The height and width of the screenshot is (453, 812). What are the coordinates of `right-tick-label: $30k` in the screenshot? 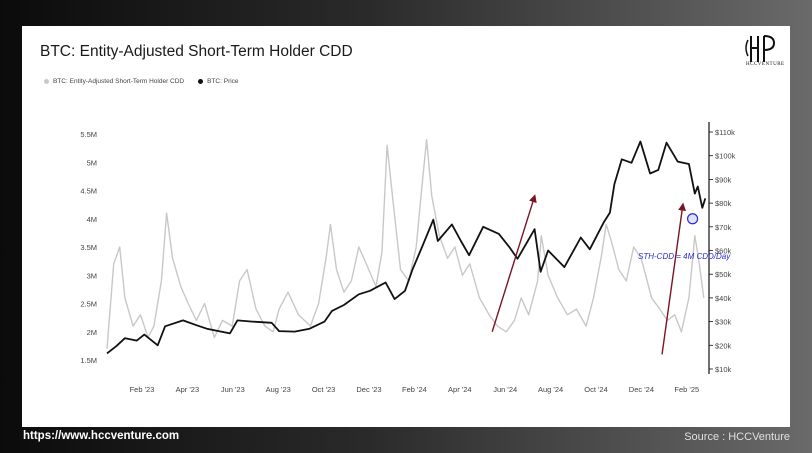 It's located at (723, 322).